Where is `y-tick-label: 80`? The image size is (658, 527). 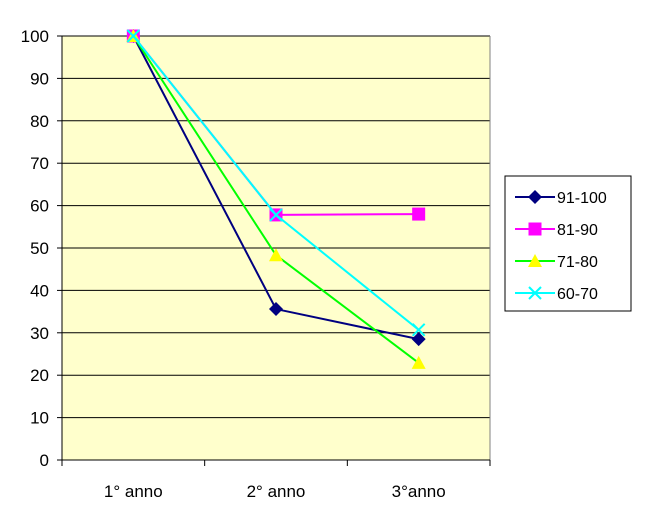
y-tick-label: 80 is located at coordinates (39, 121).